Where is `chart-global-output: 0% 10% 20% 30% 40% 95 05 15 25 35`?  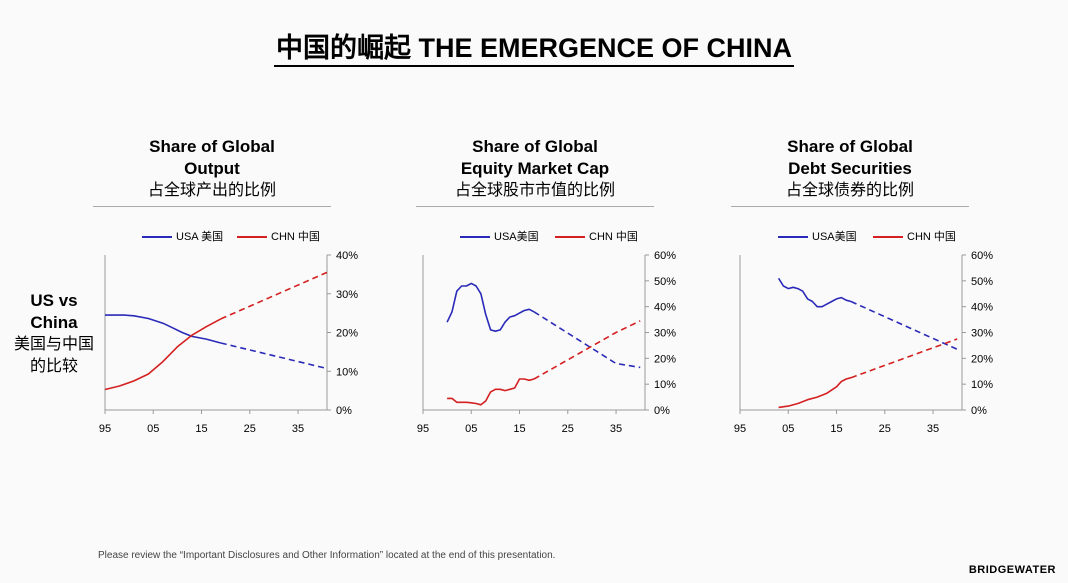
chart-global-output: 0% 10% 20% 30% 40% 95 05 15 25 35 is located at coordinates (228, 342).